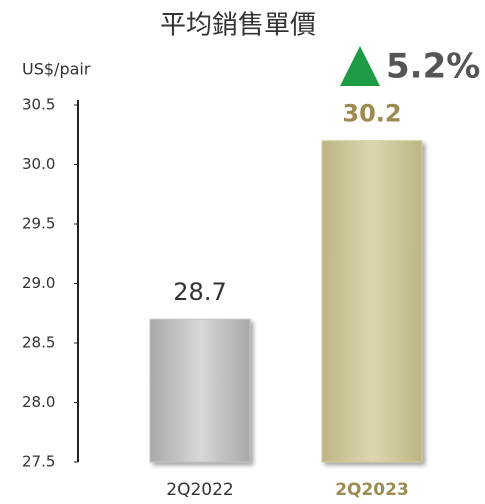 The height and width of the screenshot is (504, 485). Describe the element at coordinates (38, 164) in the screenshot. I see `y-tick-label: 30.0` at that location.